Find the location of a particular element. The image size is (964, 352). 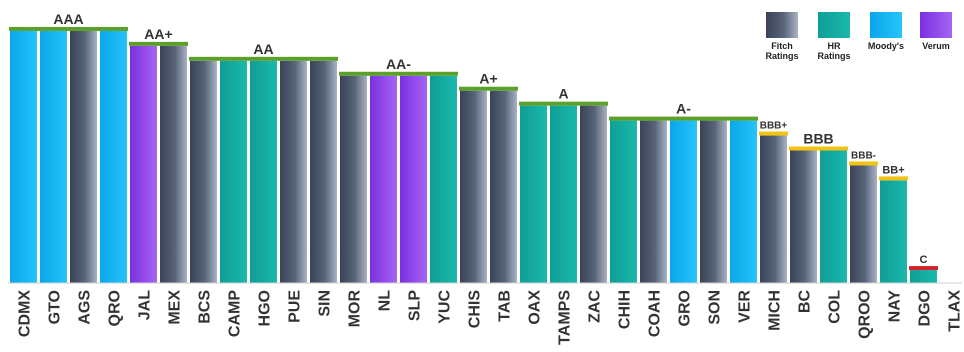

group-label-a-: A- is located at coordinates (683, 109).